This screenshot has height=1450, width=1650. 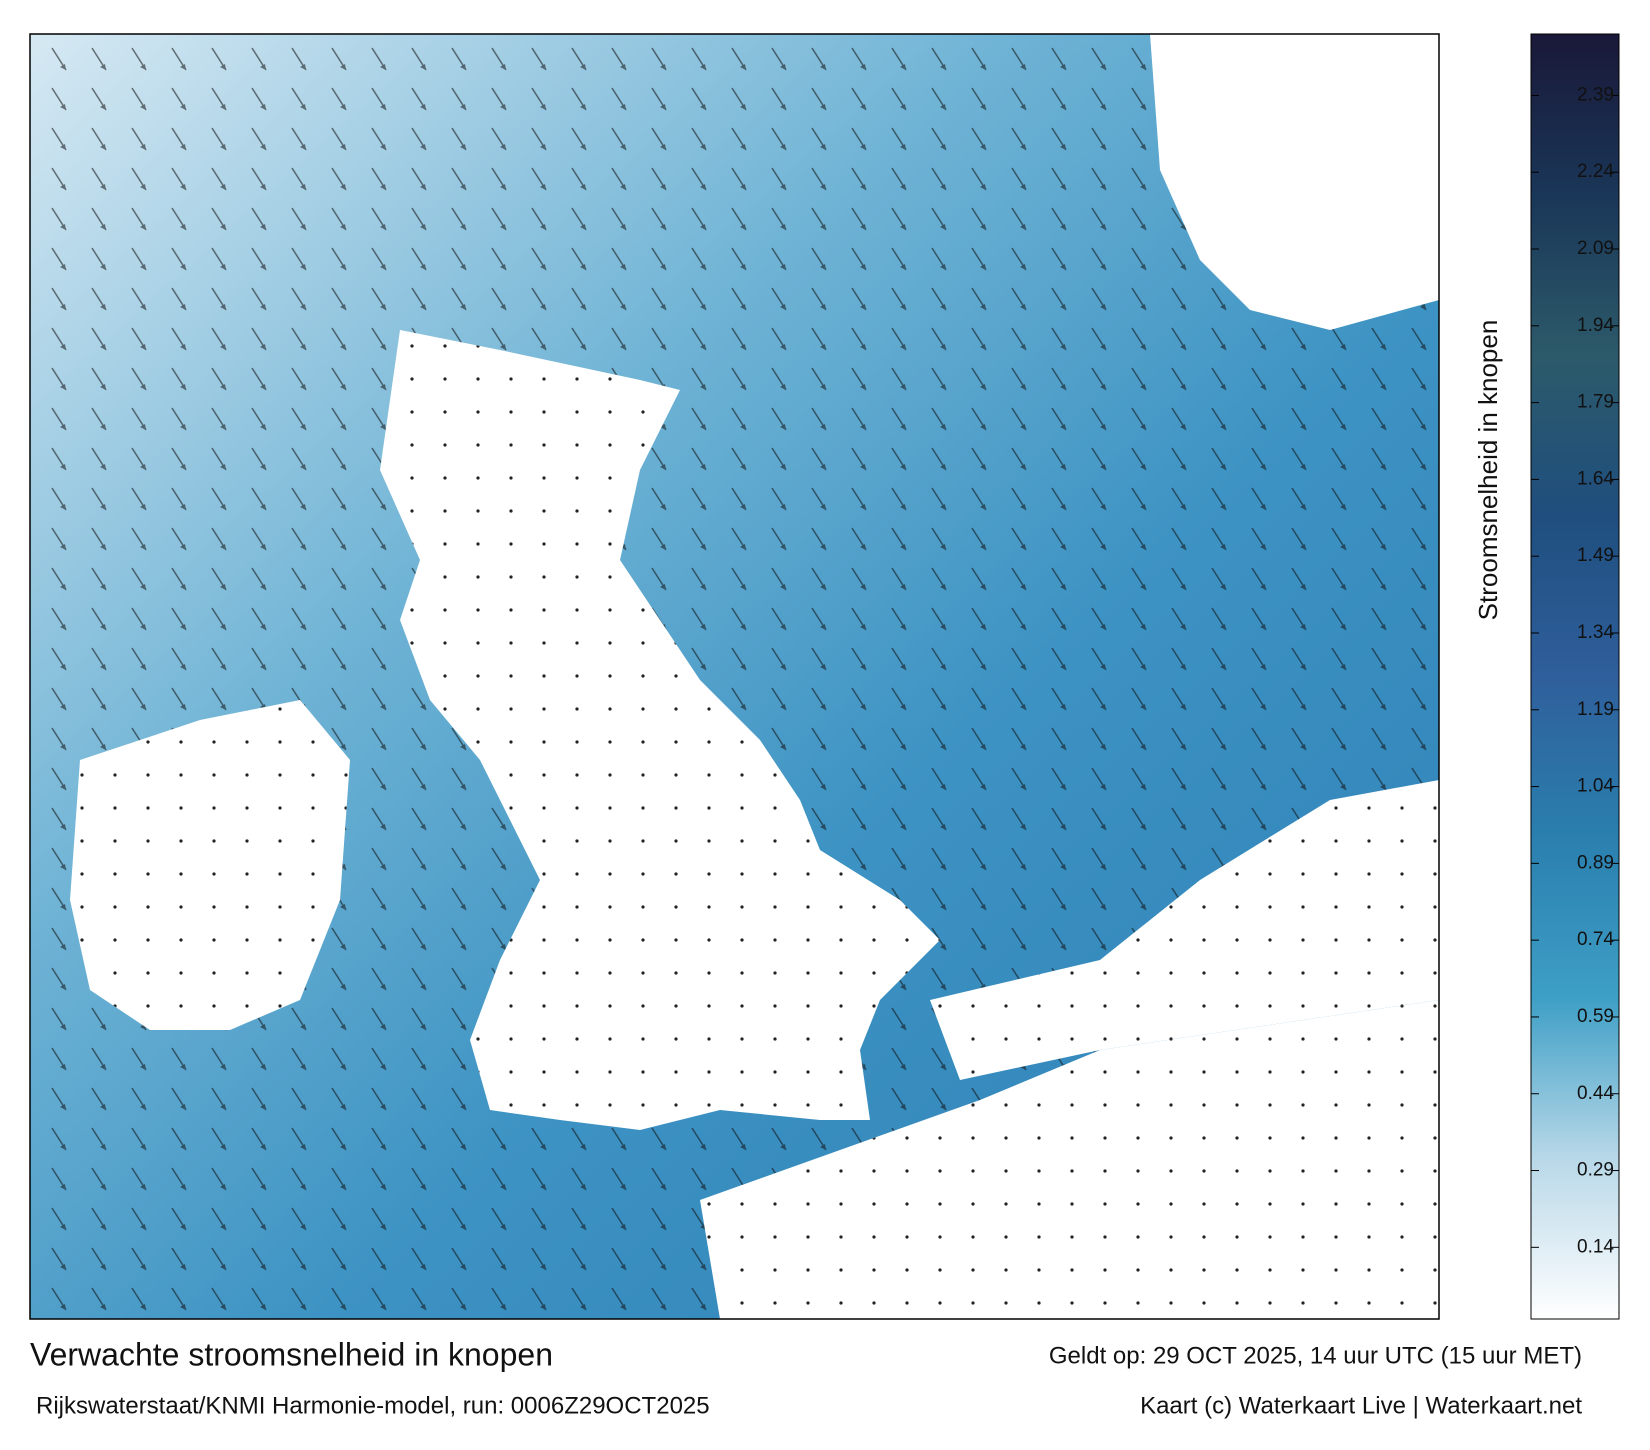 I want to click on colorbar-tick-label: 2.24, so click(x=1595, y=171).